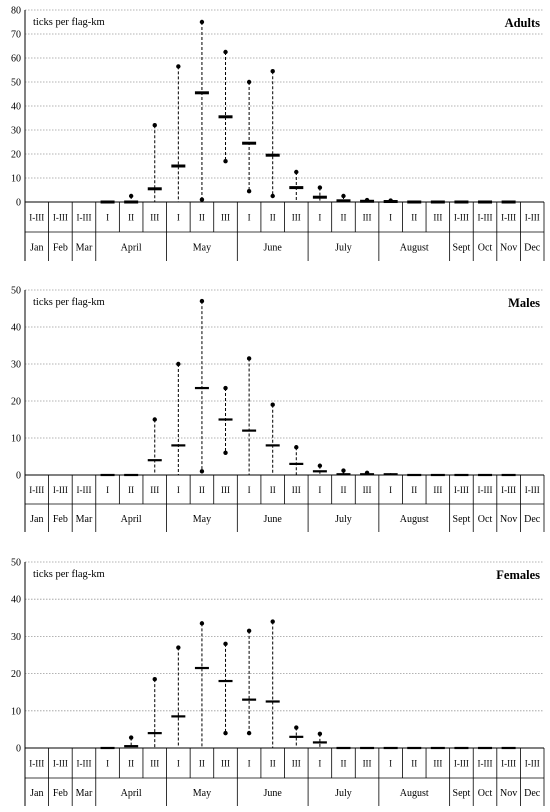 The width and height of the screenshot is (550, 812). What do you see at coordinates (524, 303) in the screenshot?
I see `chart-title: Males` at bounding box center [524, 303].